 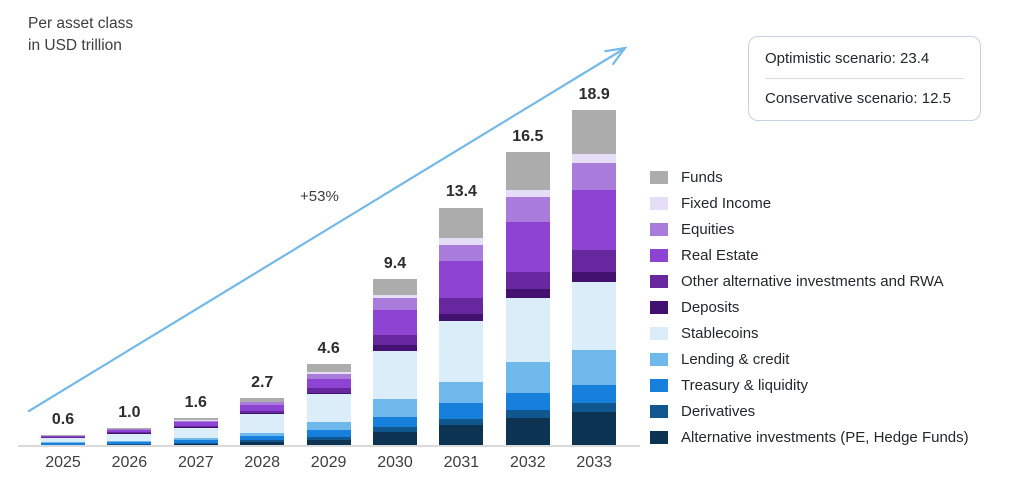 I want to click on x-axis-line, so click(x=329, y=446).